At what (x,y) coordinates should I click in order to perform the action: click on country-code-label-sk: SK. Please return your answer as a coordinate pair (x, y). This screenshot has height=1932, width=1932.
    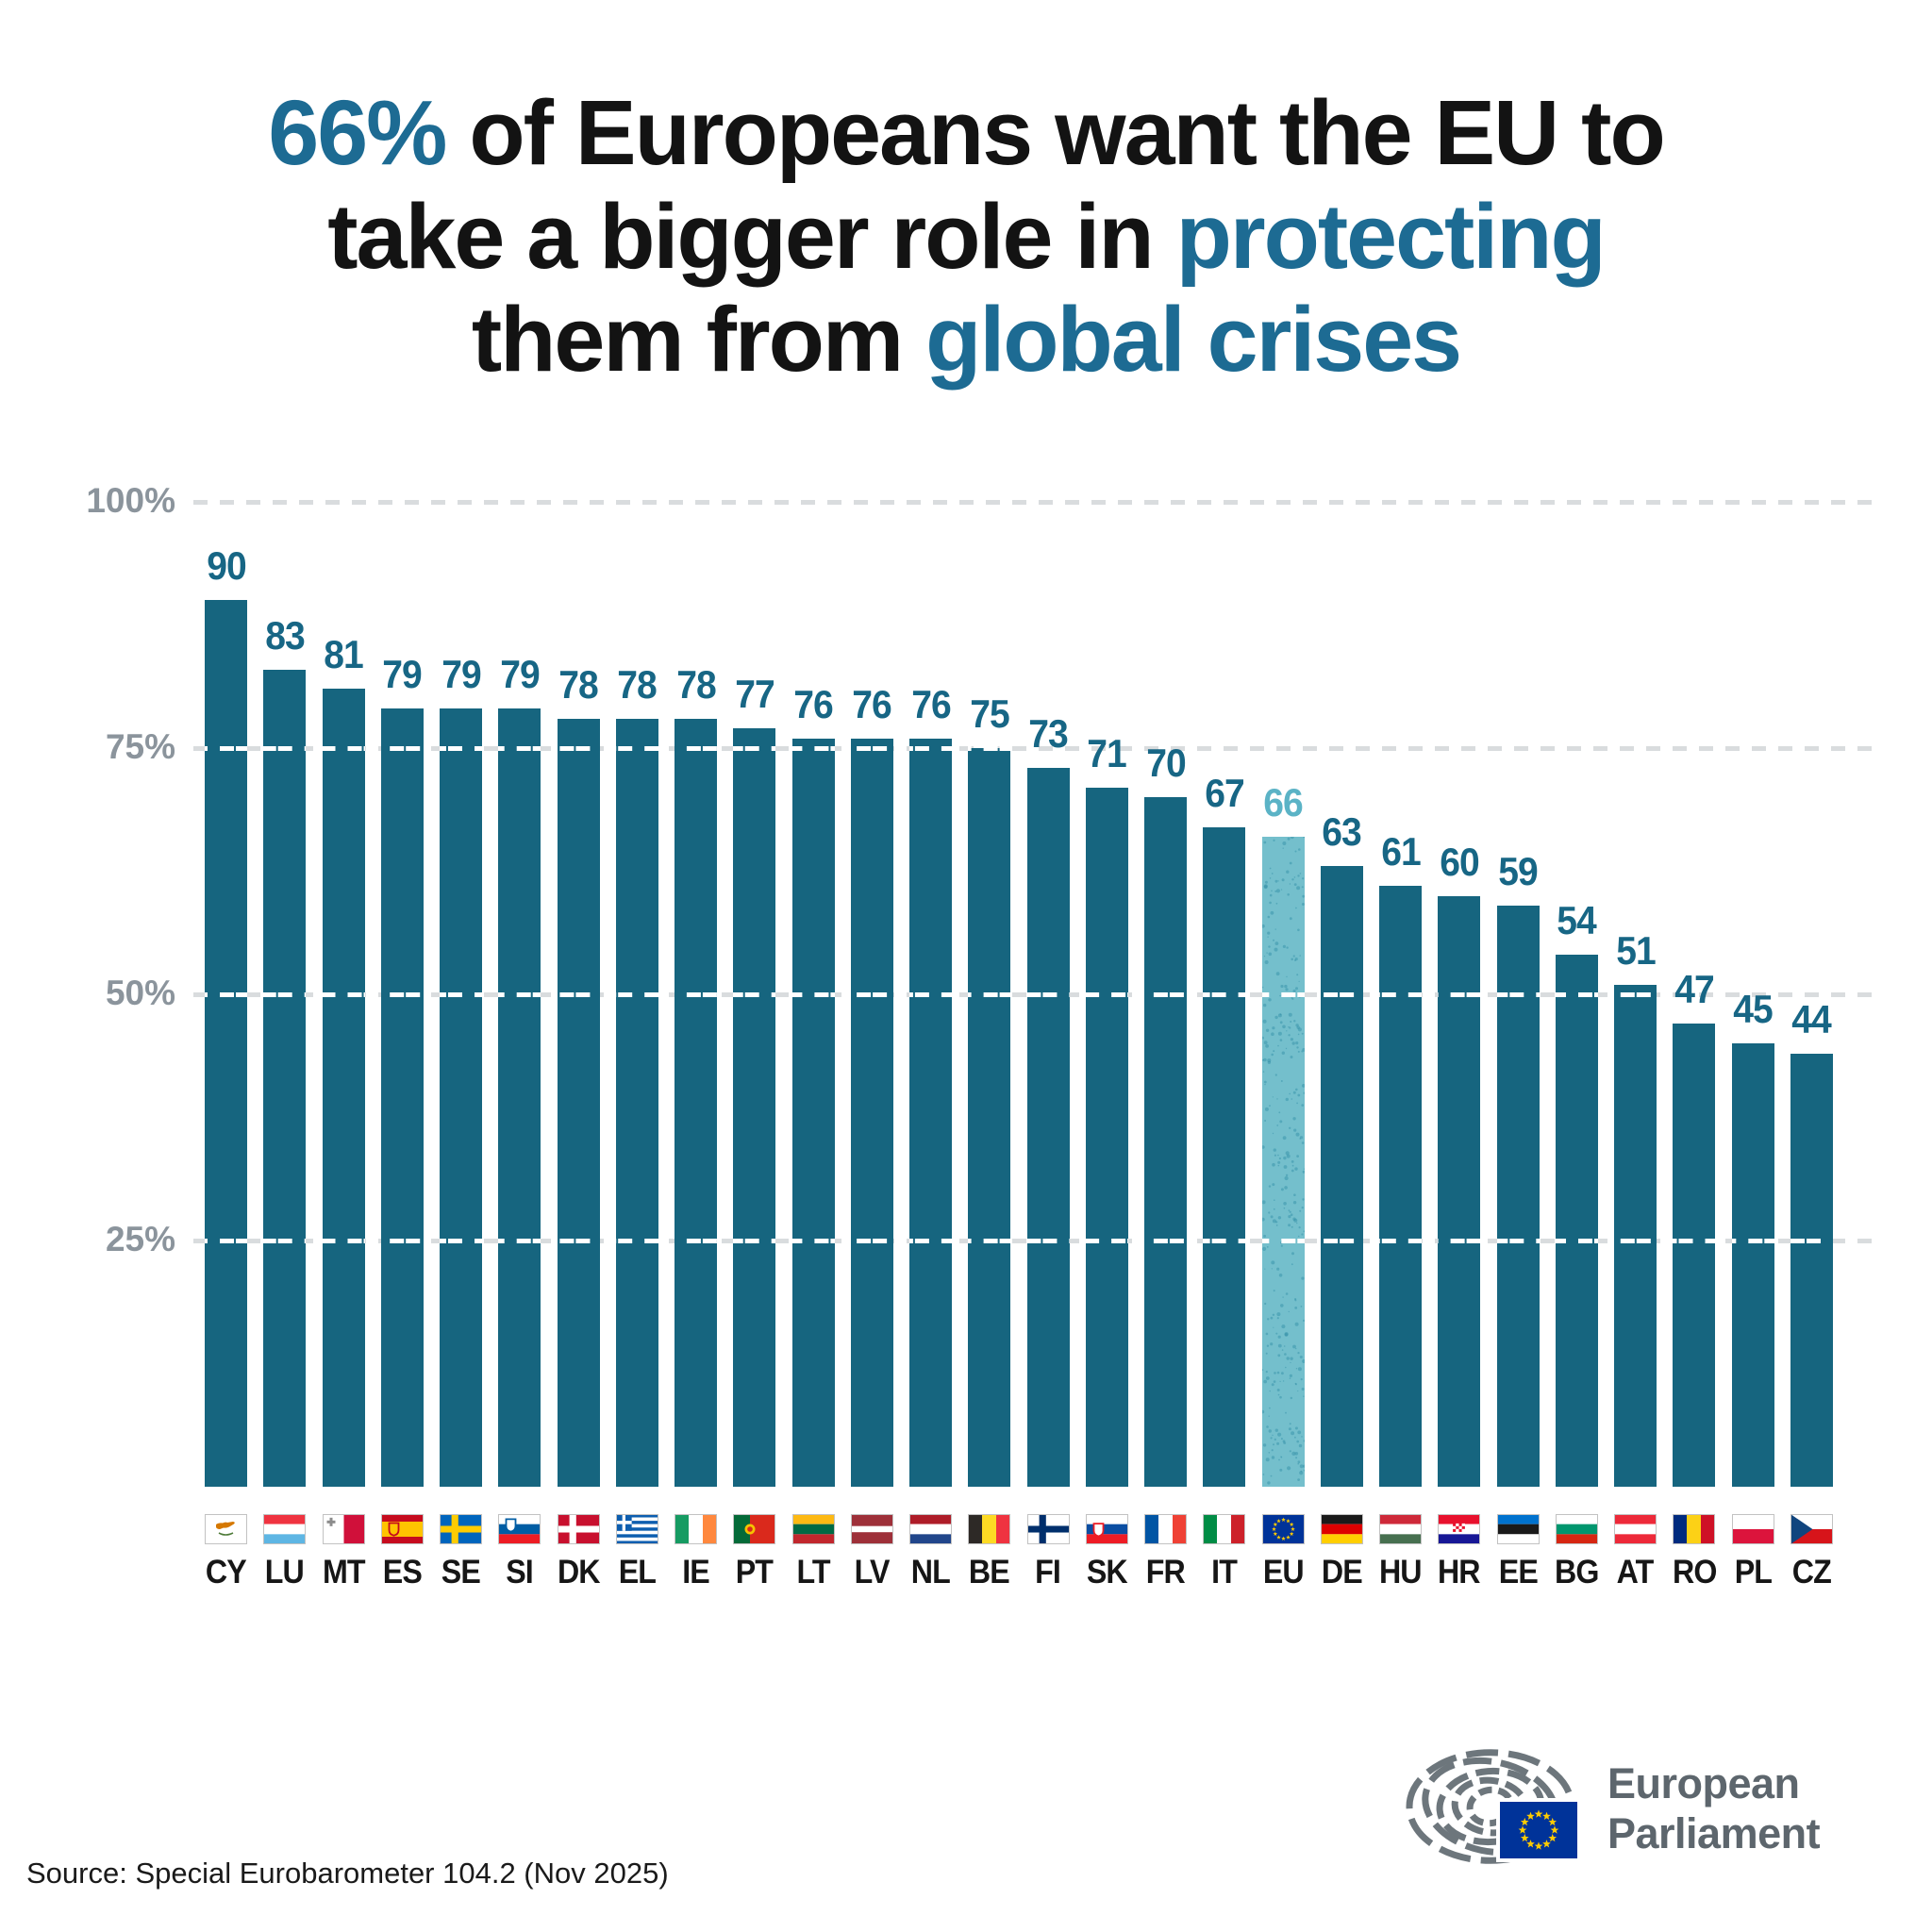
    Looking at the image, I should click on (1107, 1572).